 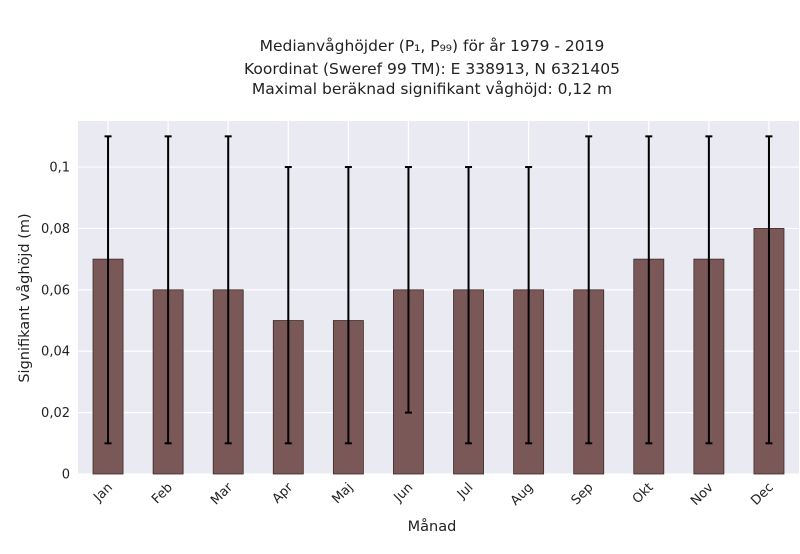 I want to click on x-tick-label-jan: Jan, so click(x=102, y=492).